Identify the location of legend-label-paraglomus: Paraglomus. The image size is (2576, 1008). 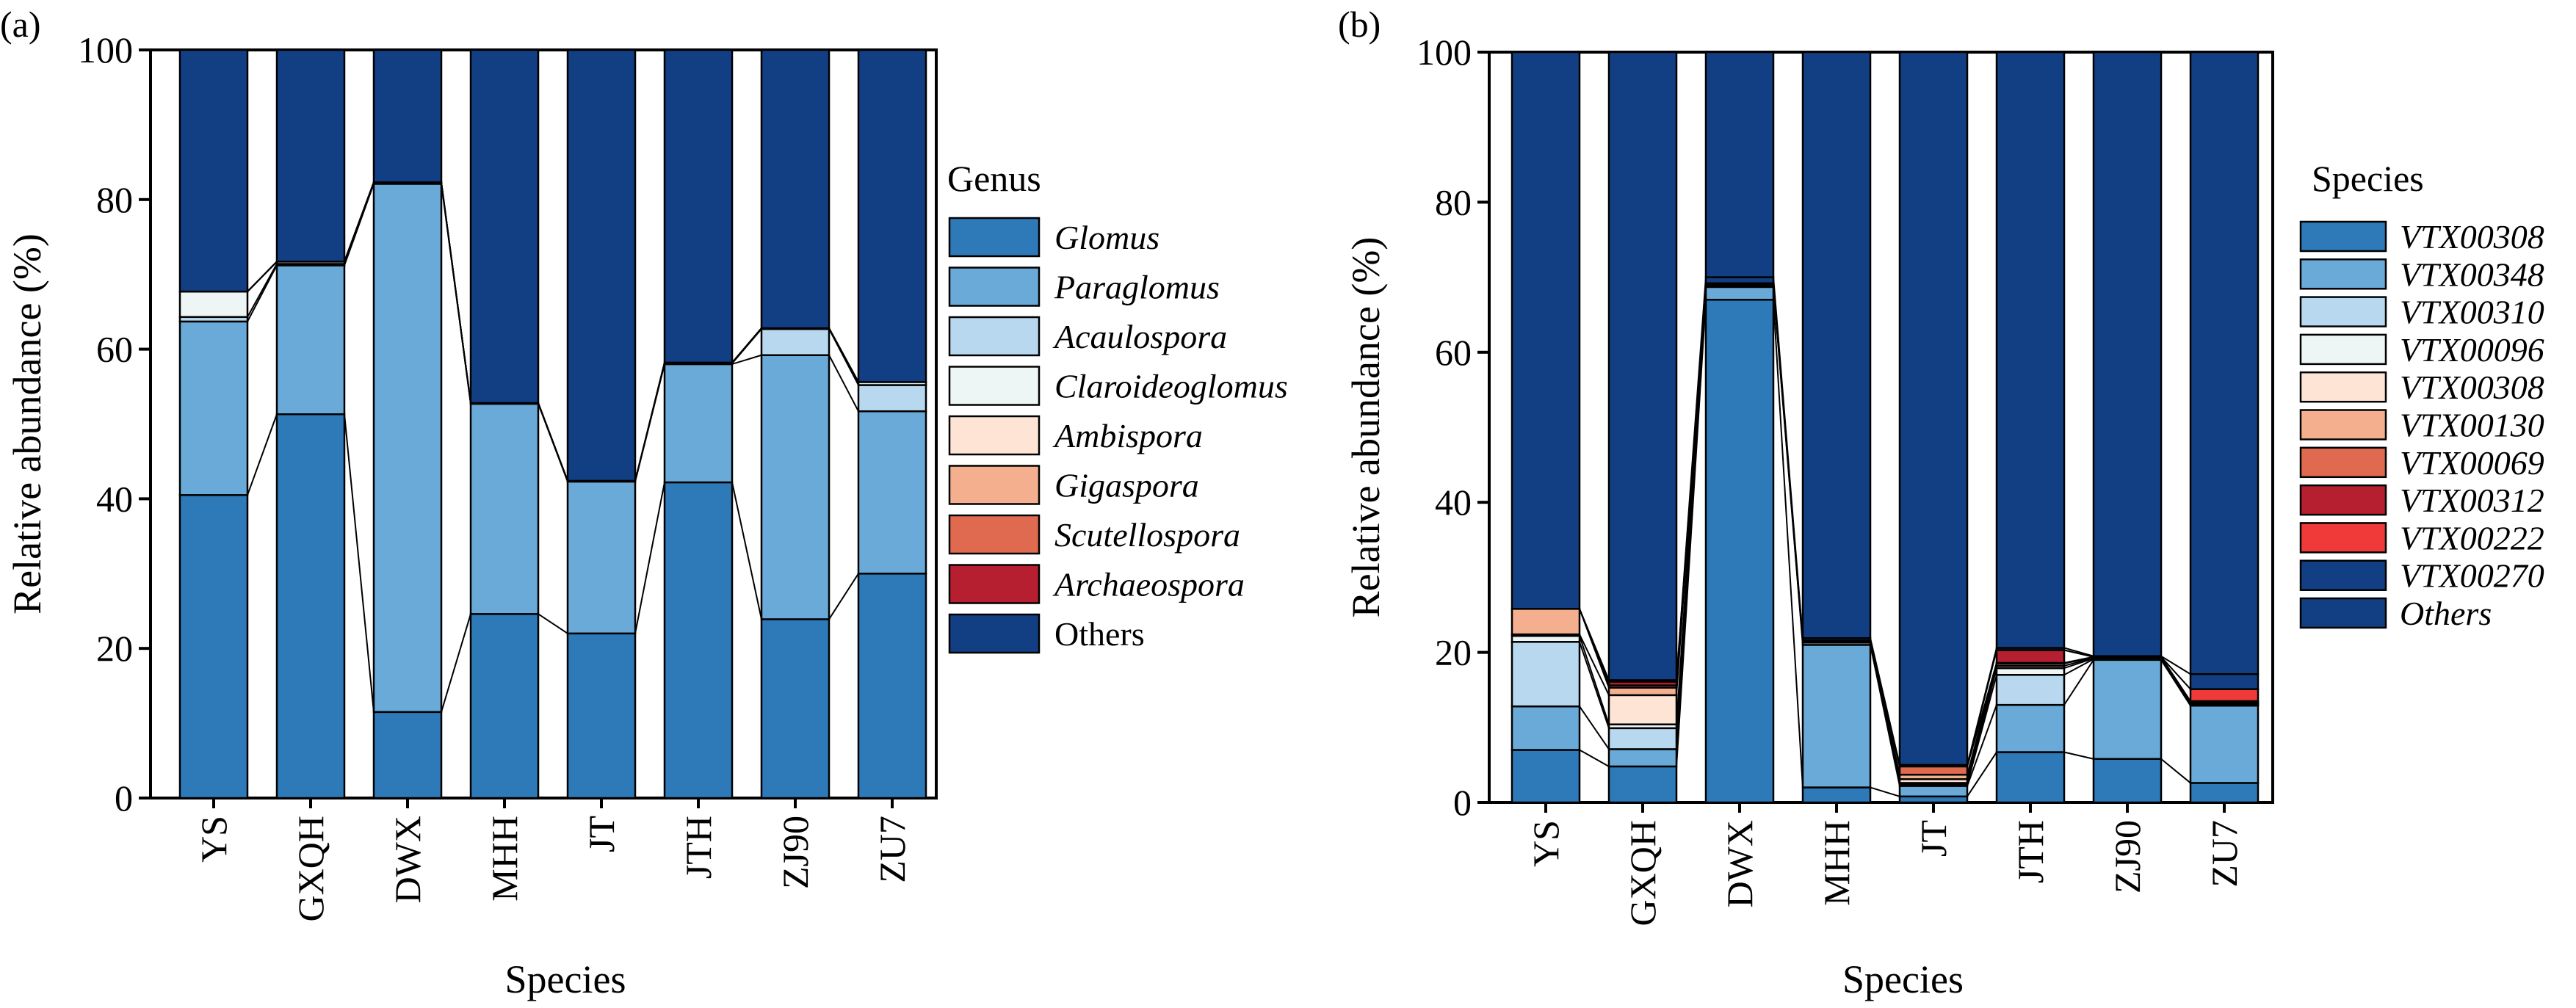
(1137, 287).